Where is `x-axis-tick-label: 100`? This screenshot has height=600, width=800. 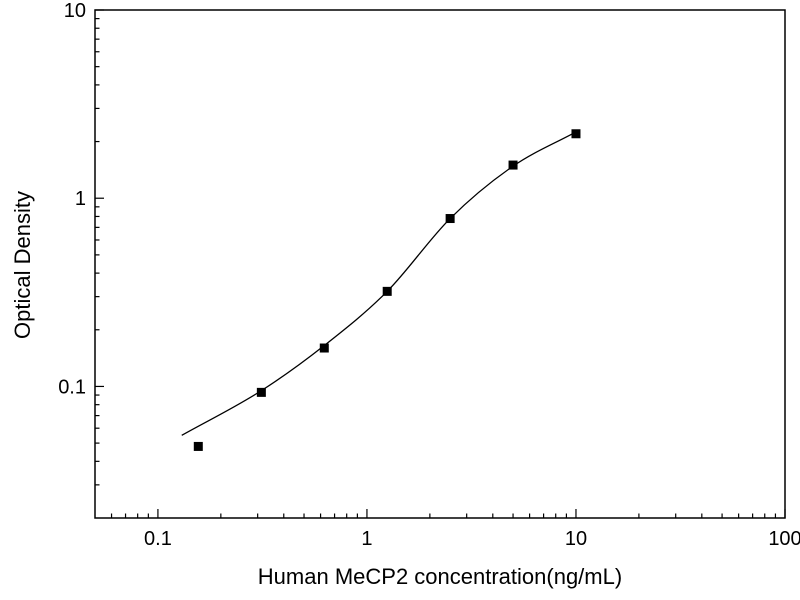 x-axis-tick-label: 100 is located at coordinates (784, 539).